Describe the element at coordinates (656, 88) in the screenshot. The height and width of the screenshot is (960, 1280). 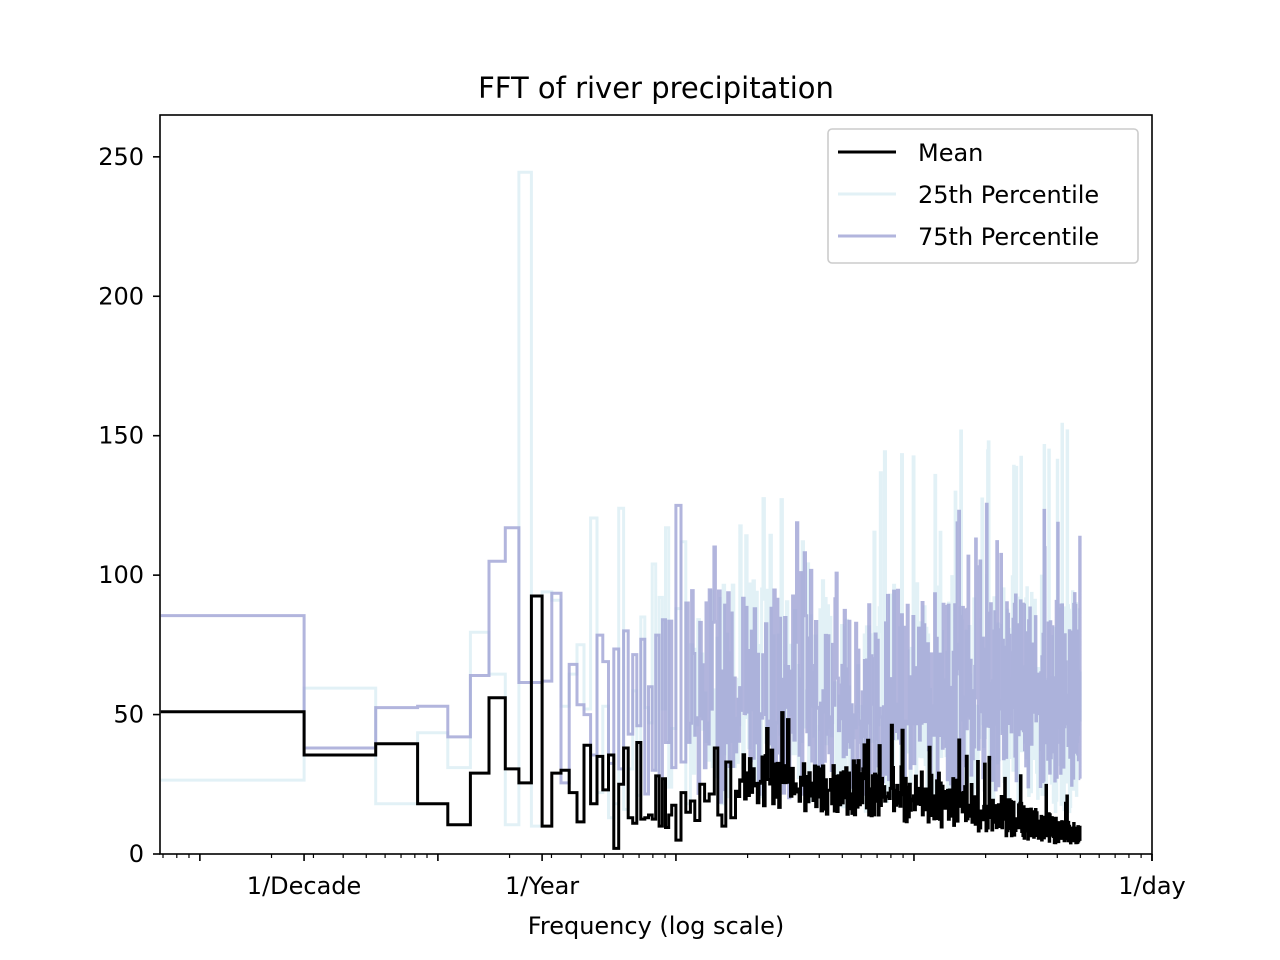
I see `chart-title: FFT of river precipitation` at that location.